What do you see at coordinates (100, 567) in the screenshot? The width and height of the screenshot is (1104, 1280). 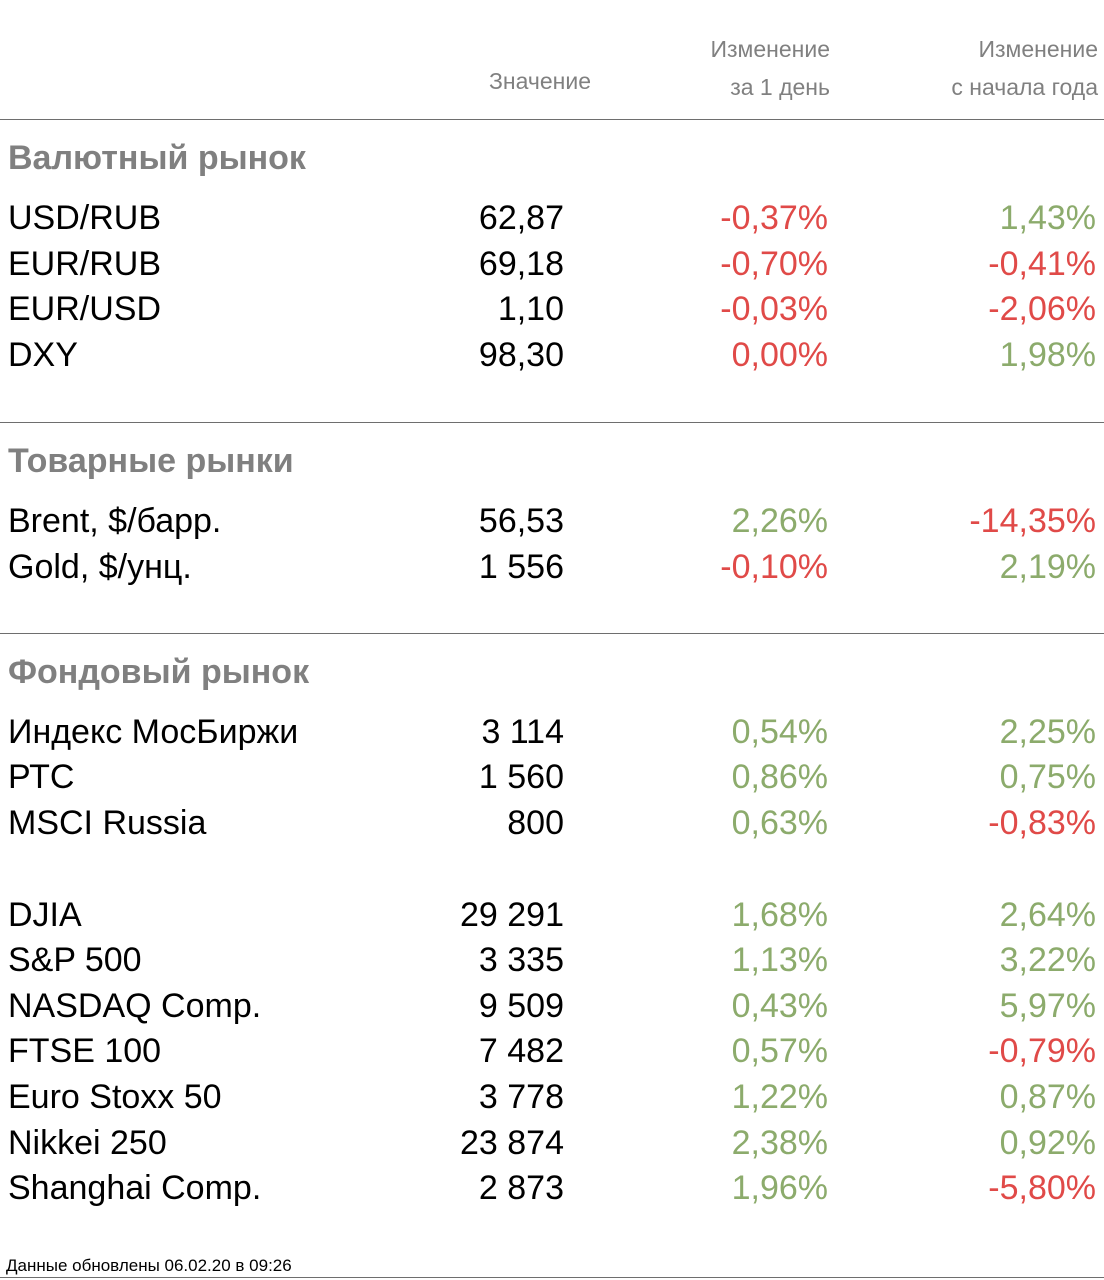 I see `row-name: Gold, $/унц.` at bounding box center [100, 567].